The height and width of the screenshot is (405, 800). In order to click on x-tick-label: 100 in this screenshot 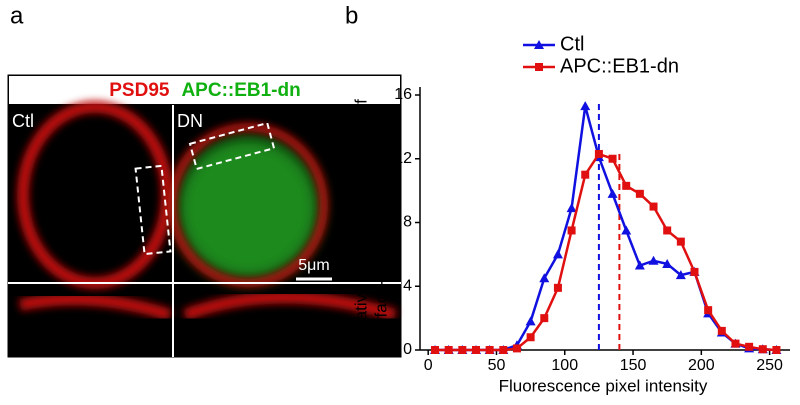, I will do `click(564, 365)`.